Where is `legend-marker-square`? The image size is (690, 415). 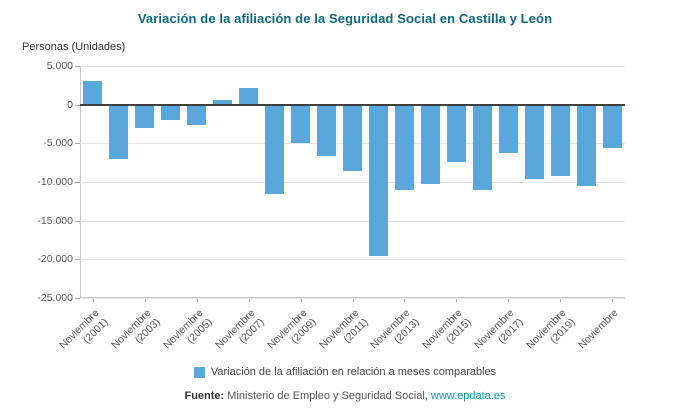
legend-marker-square is located at coordinates (199, 372).